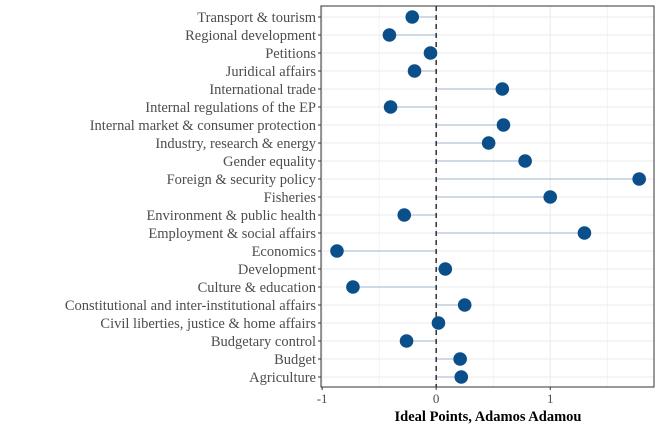 This screenshot has height=429, width=662. What do you see at coordinates (550, 398) in the screenshot?
I see `x-tick-label: 1` at bounding box center [550, 398].